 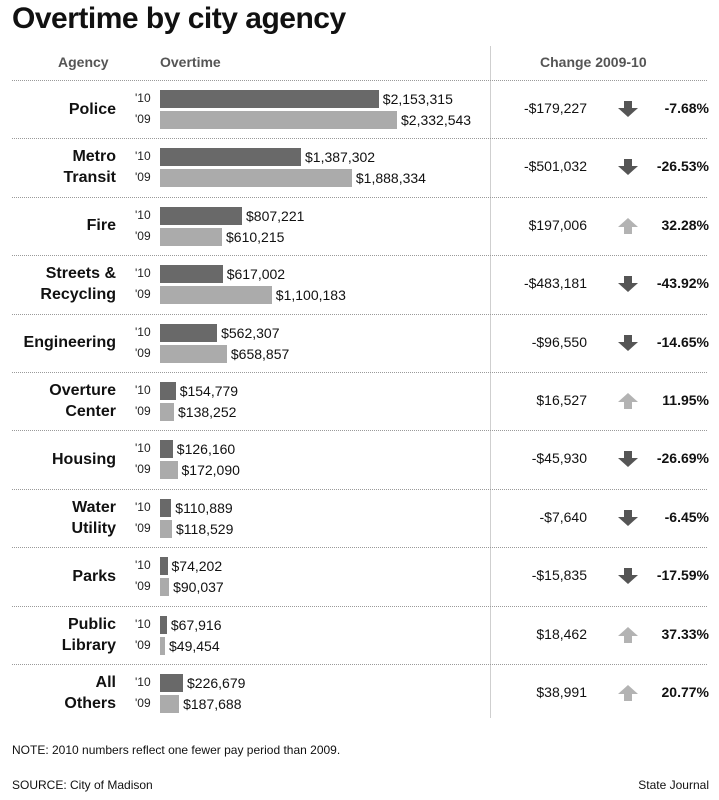 I want to click on bar-value-label: $610,215, so click(x=255, y=236).